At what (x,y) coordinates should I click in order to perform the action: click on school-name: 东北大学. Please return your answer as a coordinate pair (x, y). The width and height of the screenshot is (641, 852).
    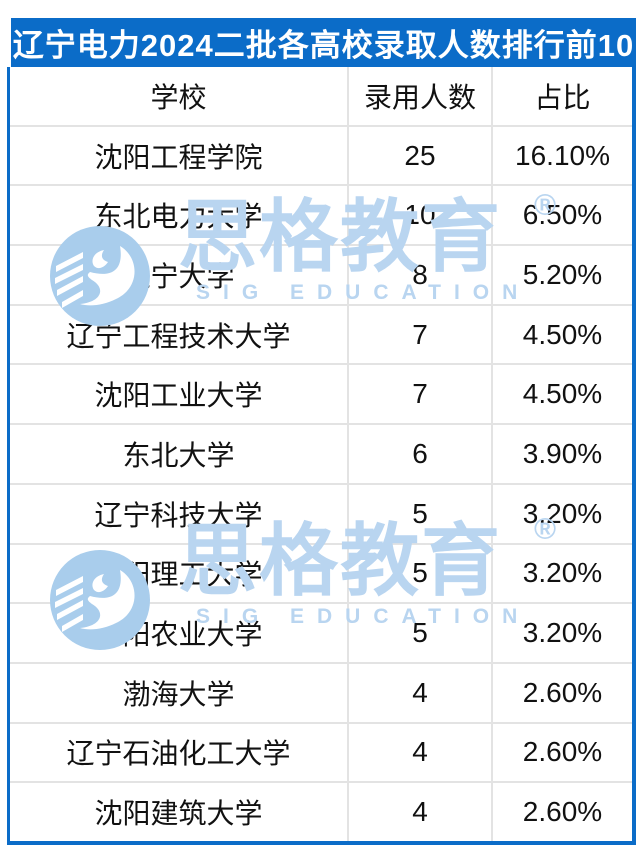
    Looking at the image, I should click on (178, 455).